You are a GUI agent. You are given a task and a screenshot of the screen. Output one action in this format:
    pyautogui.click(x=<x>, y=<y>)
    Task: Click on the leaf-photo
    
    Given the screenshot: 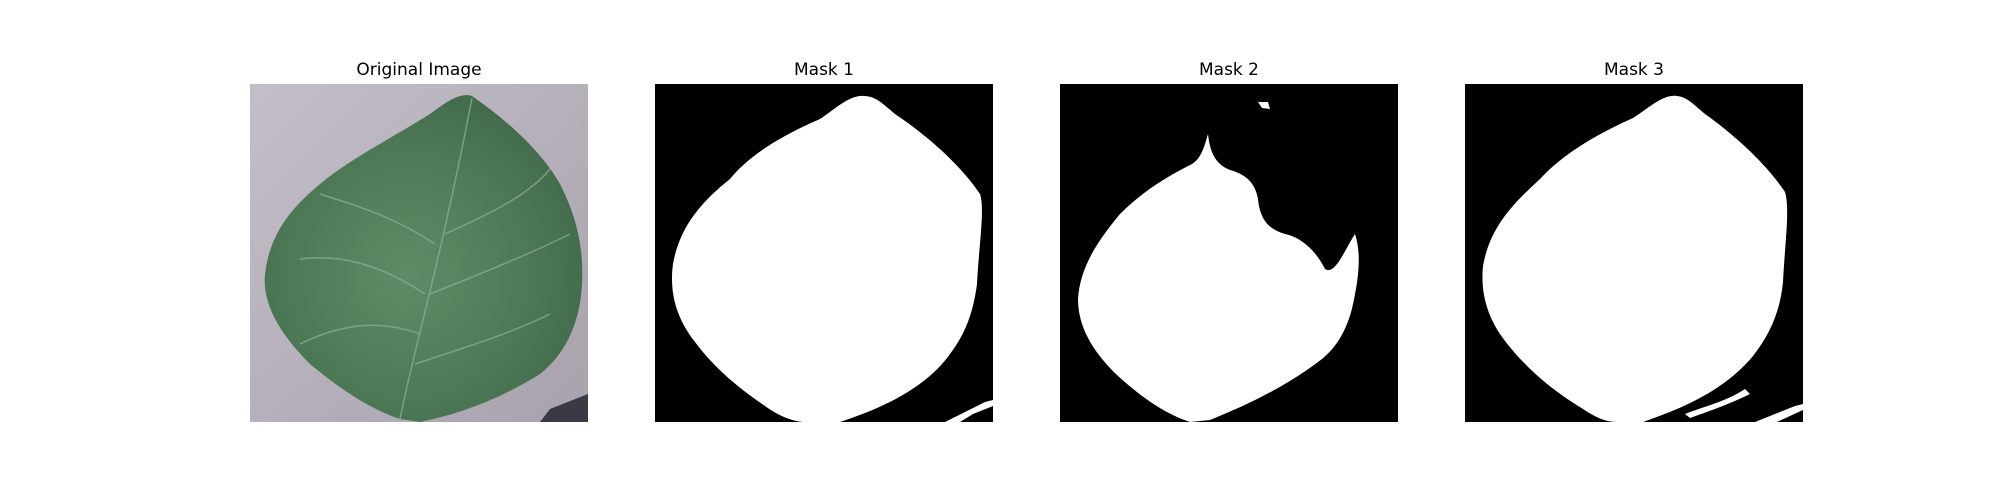 What is the action you would take?
    pyautogui.click(x=419, y=253)
    